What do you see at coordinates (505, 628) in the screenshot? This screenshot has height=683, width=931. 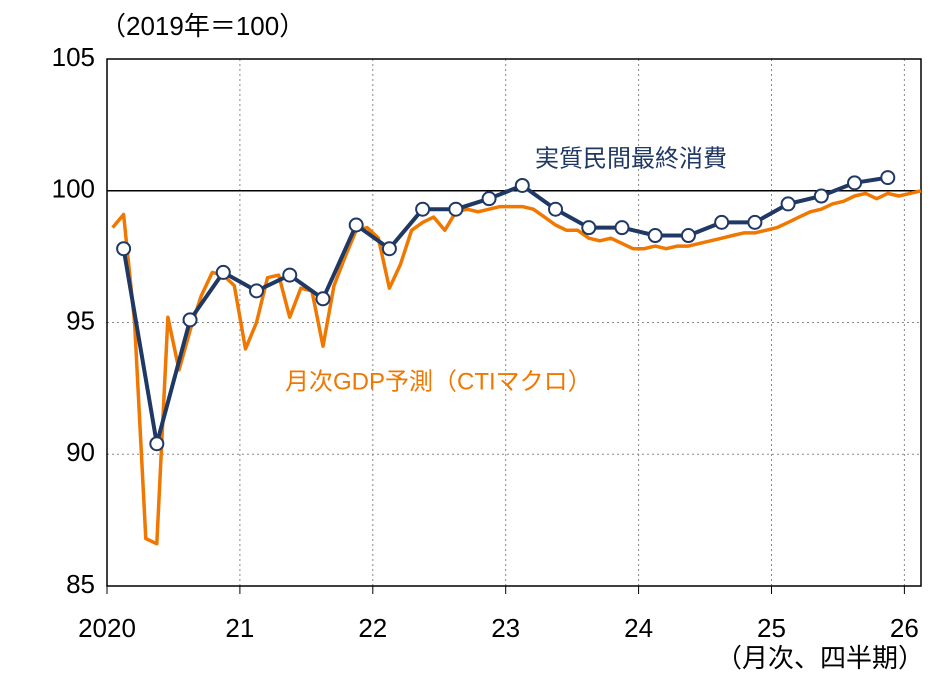 I see `x-tick-label: 23` at bounding box center [505, 628].